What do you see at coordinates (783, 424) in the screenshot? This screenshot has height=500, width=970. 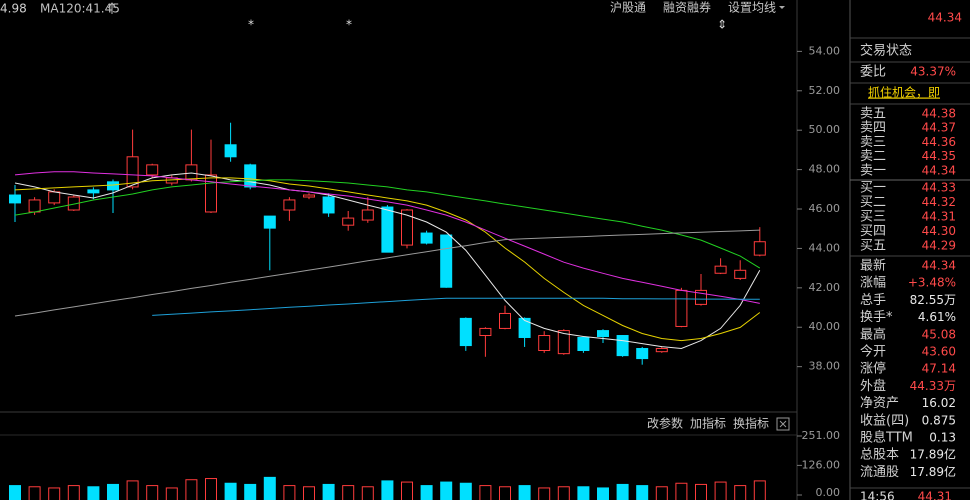 I see `close-button` at bounding box center [783, 424].